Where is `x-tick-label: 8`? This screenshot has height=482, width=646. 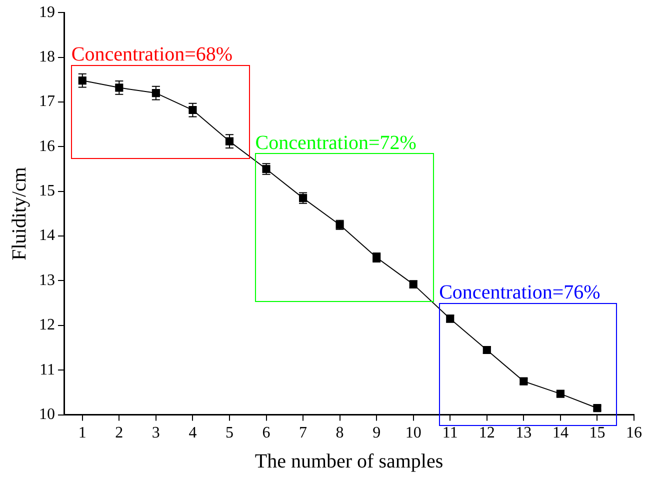 x-tick-label: 8 is located at coordinates (340, 433).